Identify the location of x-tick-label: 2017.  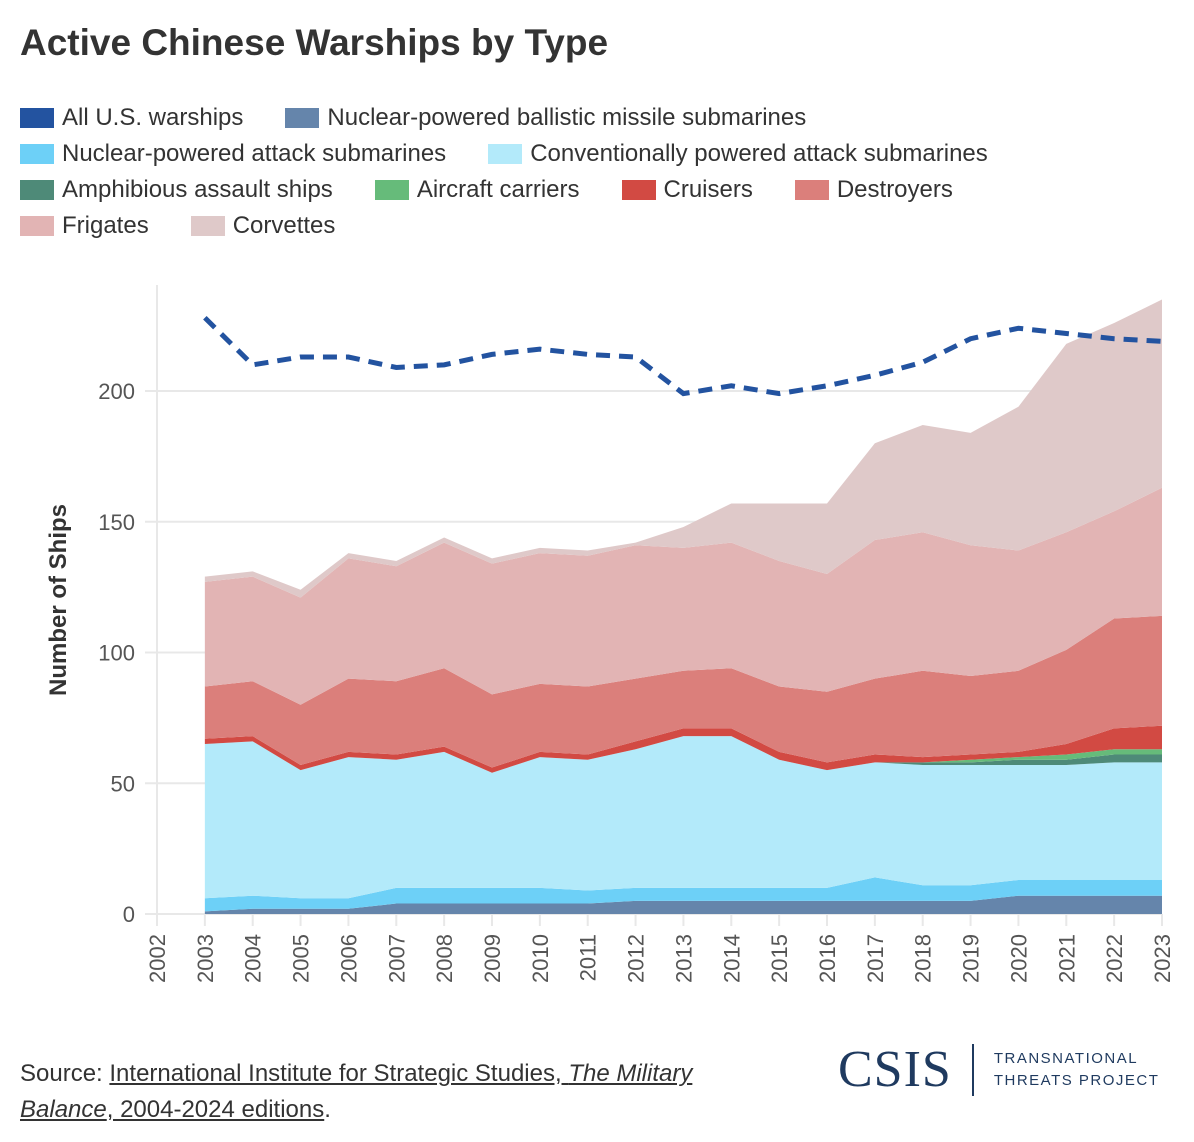
(875, 958).